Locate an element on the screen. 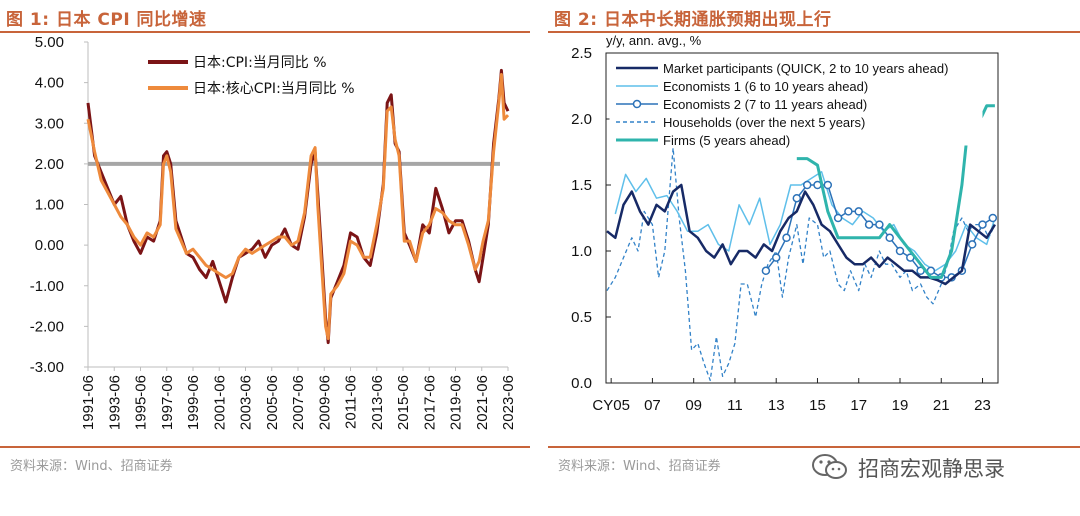  x-tick-label: 2009-06 is located at coordinates (324, 402).